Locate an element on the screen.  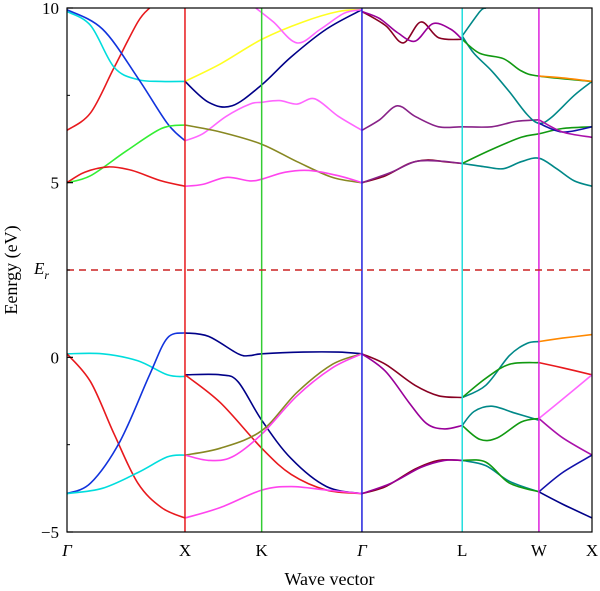
y-tick-label: 5 is located at coordinates (55, 183).